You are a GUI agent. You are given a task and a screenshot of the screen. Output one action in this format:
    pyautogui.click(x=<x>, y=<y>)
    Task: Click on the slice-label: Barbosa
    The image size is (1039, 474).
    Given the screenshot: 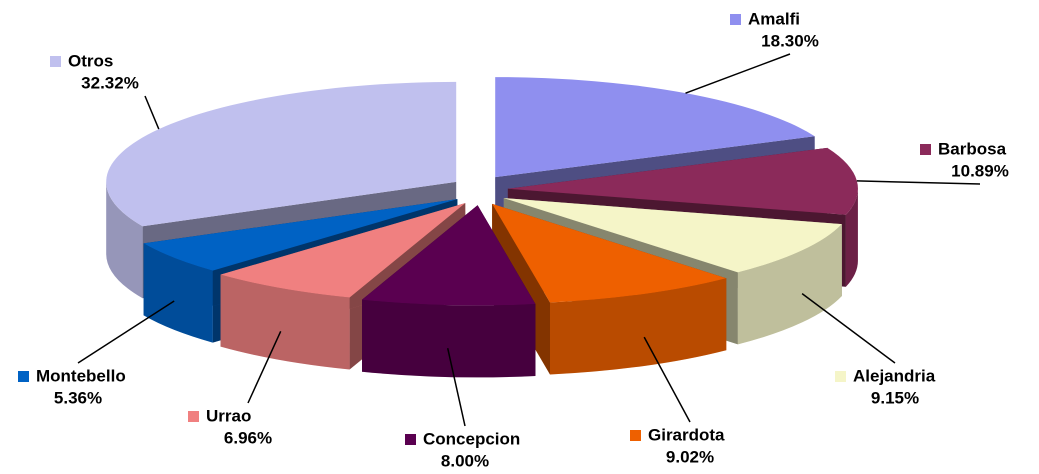 What is the action you would take?
    pyautogui.click(x=972, y=148)
    